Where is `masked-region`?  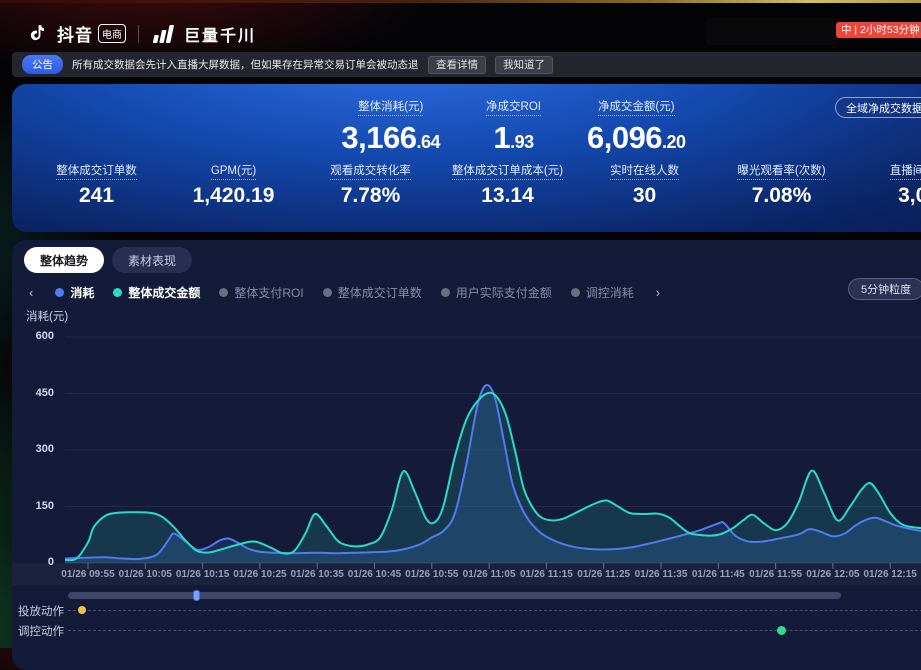 masked-region is located at coordinates (770, 31).